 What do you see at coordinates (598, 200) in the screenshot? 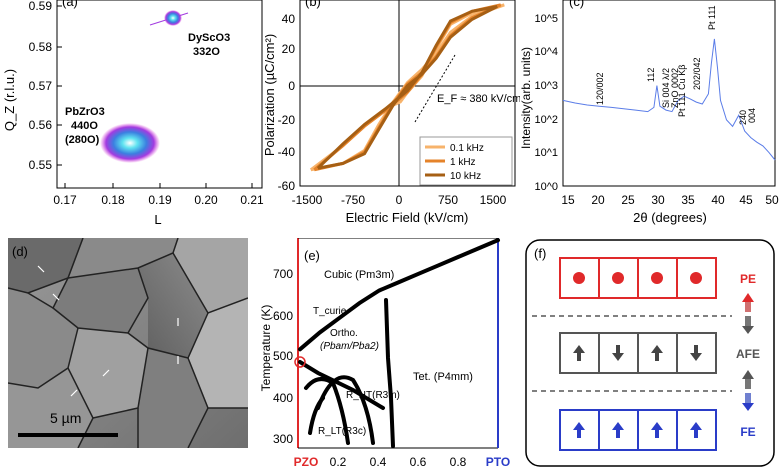
I see `x-tick: 20` at bounding box center [598, 200].